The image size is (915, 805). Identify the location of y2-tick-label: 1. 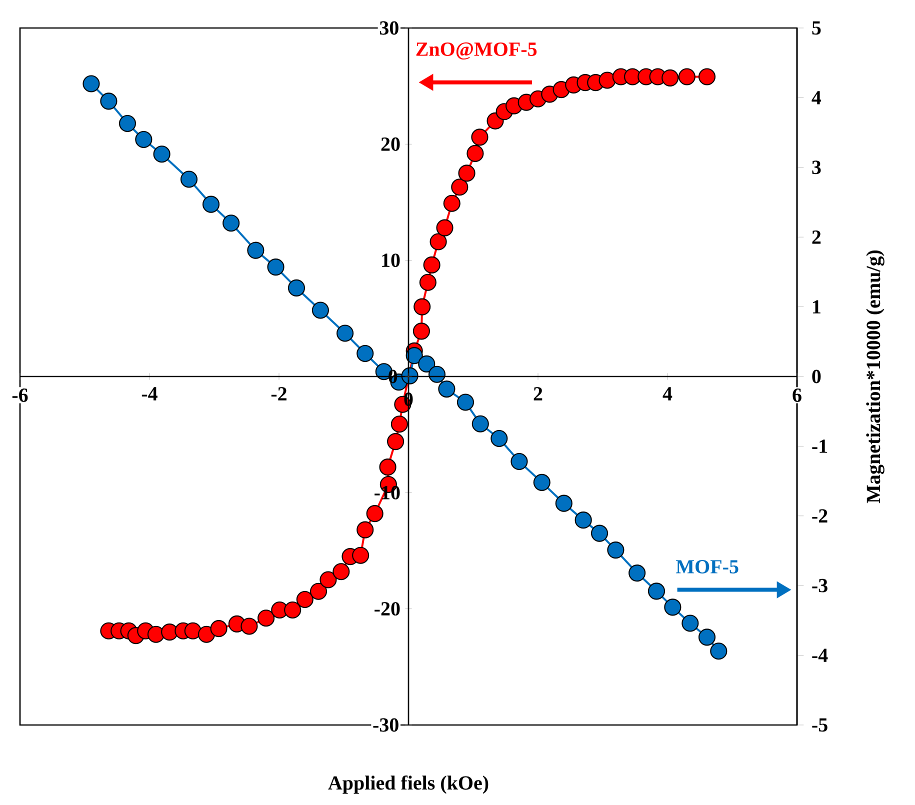
(816, 307).